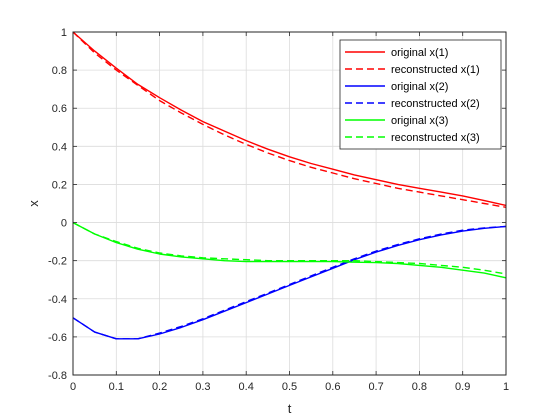  I want to click on y-tick-label: -0.8, so click(57, 376).